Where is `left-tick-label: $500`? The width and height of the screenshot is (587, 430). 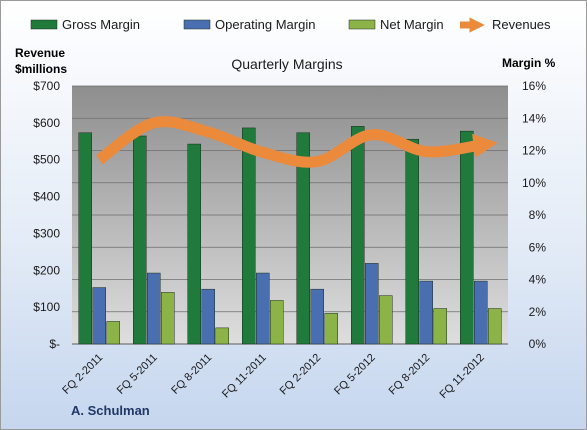
left-tick-label: $500 is located at coordinates (46, 160).